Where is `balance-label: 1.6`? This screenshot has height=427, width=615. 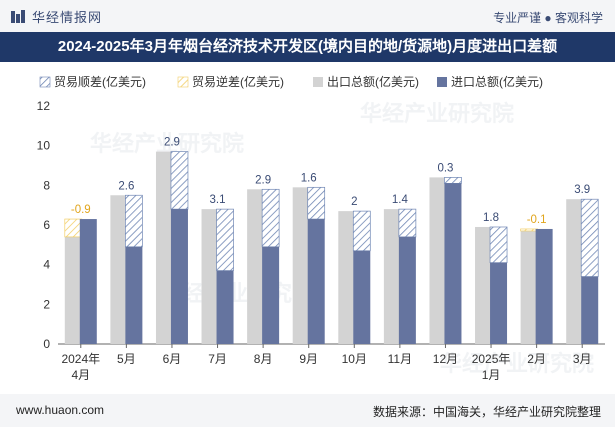
balance-label: 1.6 is located at coordinates (309, 178).